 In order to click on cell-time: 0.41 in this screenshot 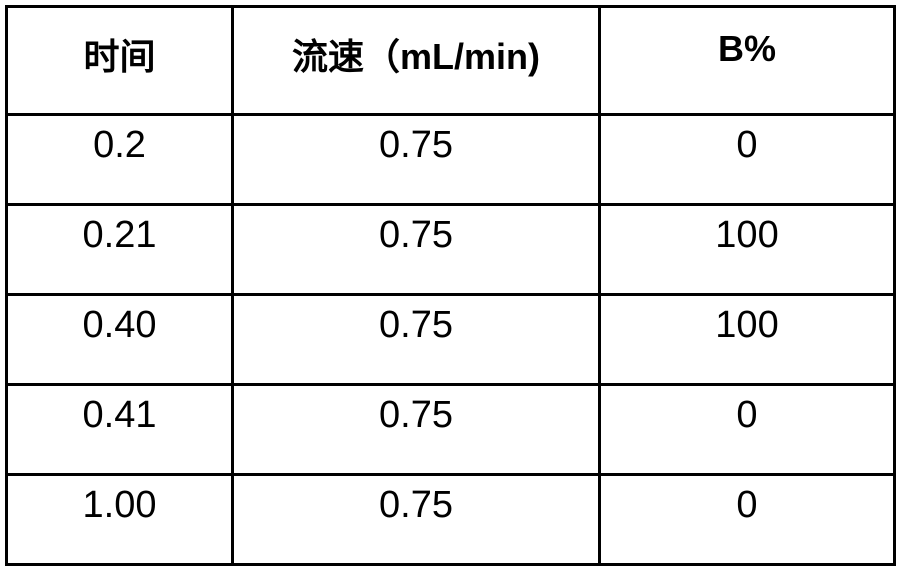, I will do `click(119, 429)`.